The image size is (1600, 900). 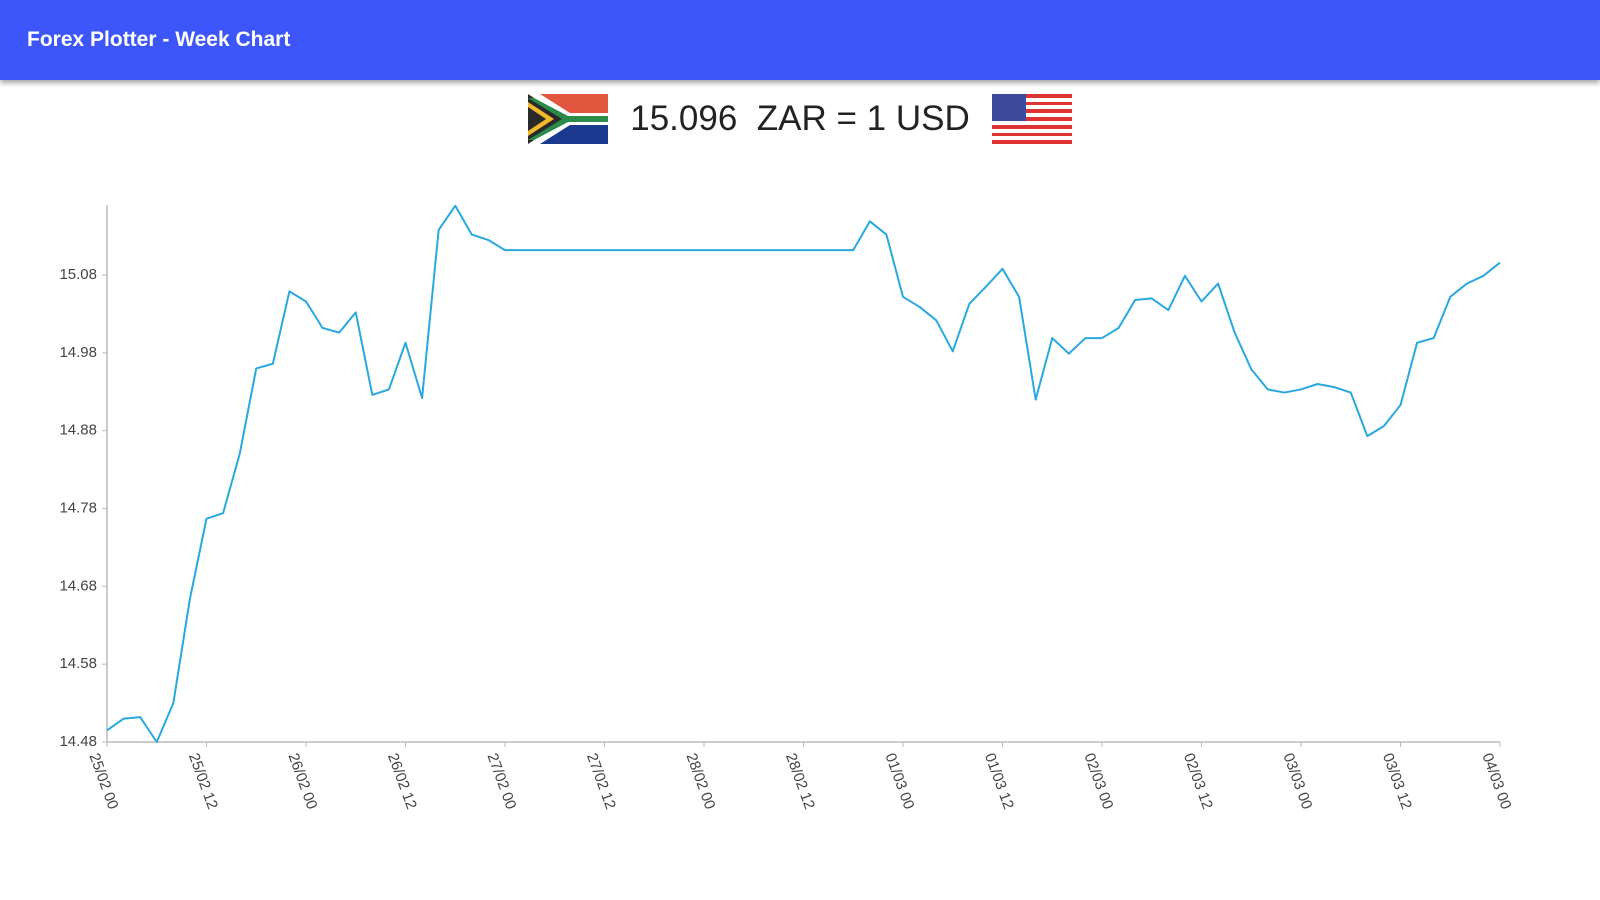 What do you see at coordinates (567, 119) in the screenshot?
I see `flag-za` at bounding box center [567, 119].